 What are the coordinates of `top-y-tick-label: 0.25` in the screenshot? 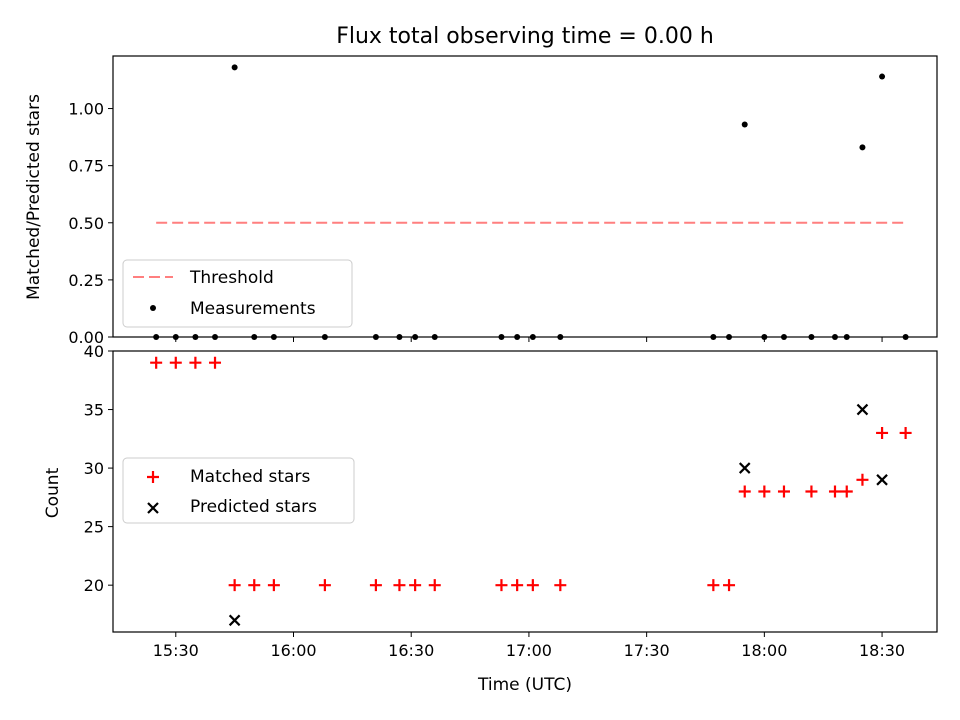 It's located at (86, 280).